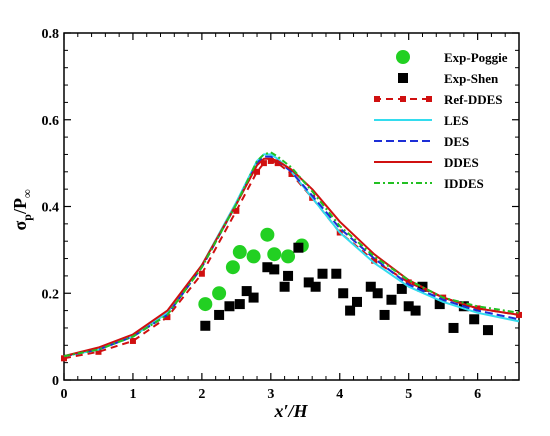  I want to click on x-tick-label: 6, so click(477, 394).